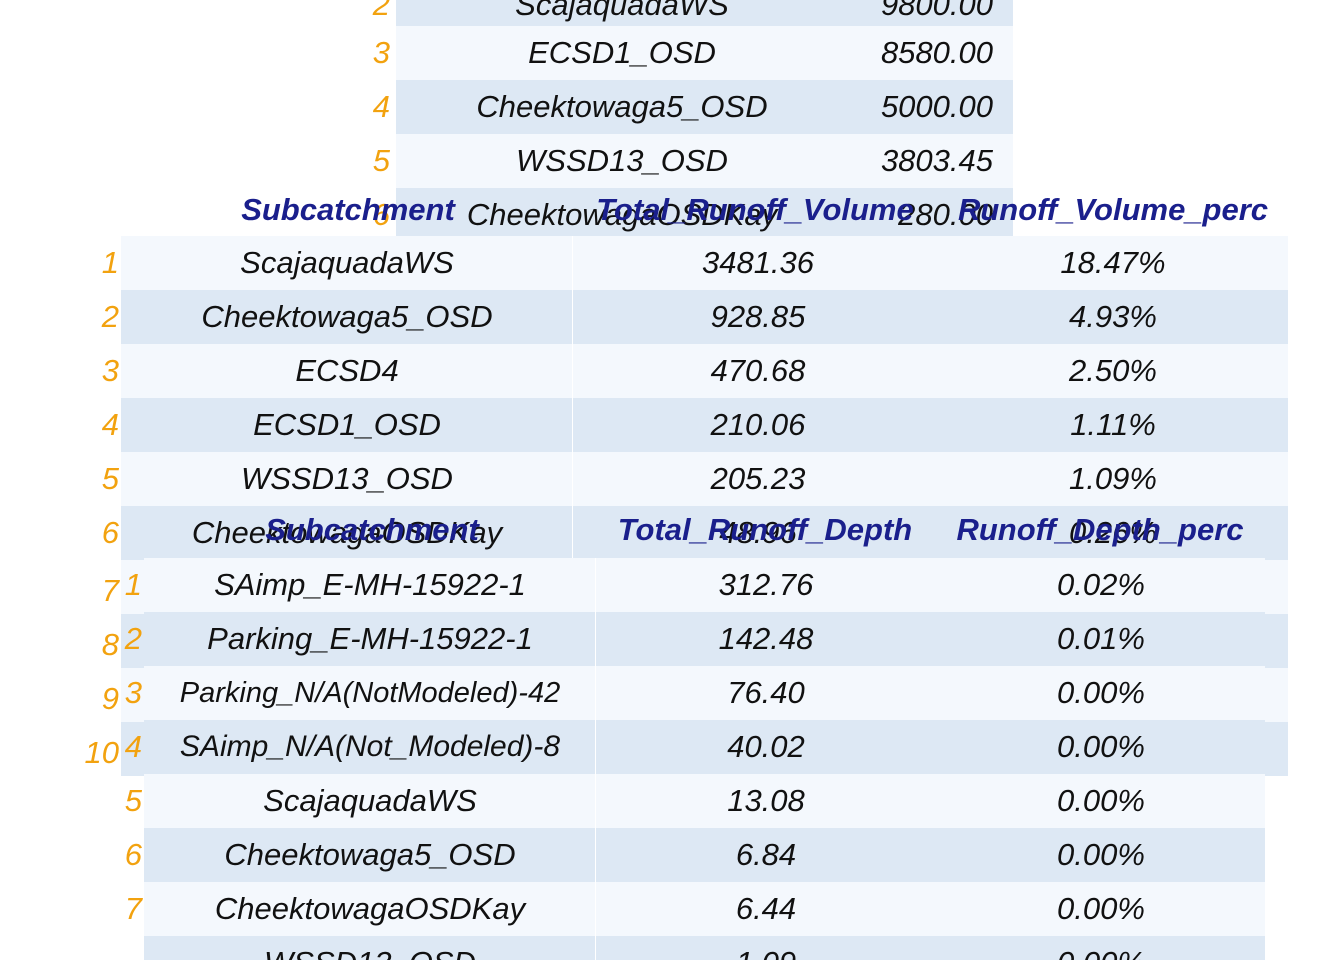 The height and width of the screenshot is (960, 1344). I want to click on table-row: 2 Parking_E-MH-15922-1 142.48 0.01%, so click(695, 639).